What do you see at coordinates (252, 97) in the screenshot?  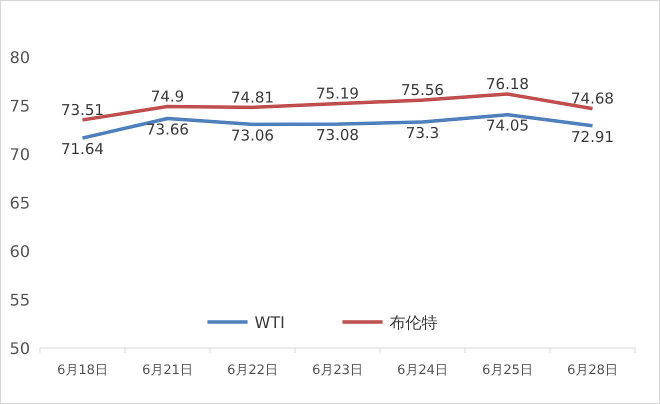 I see `data-label: 74.81` at bounding box center [252, 97].